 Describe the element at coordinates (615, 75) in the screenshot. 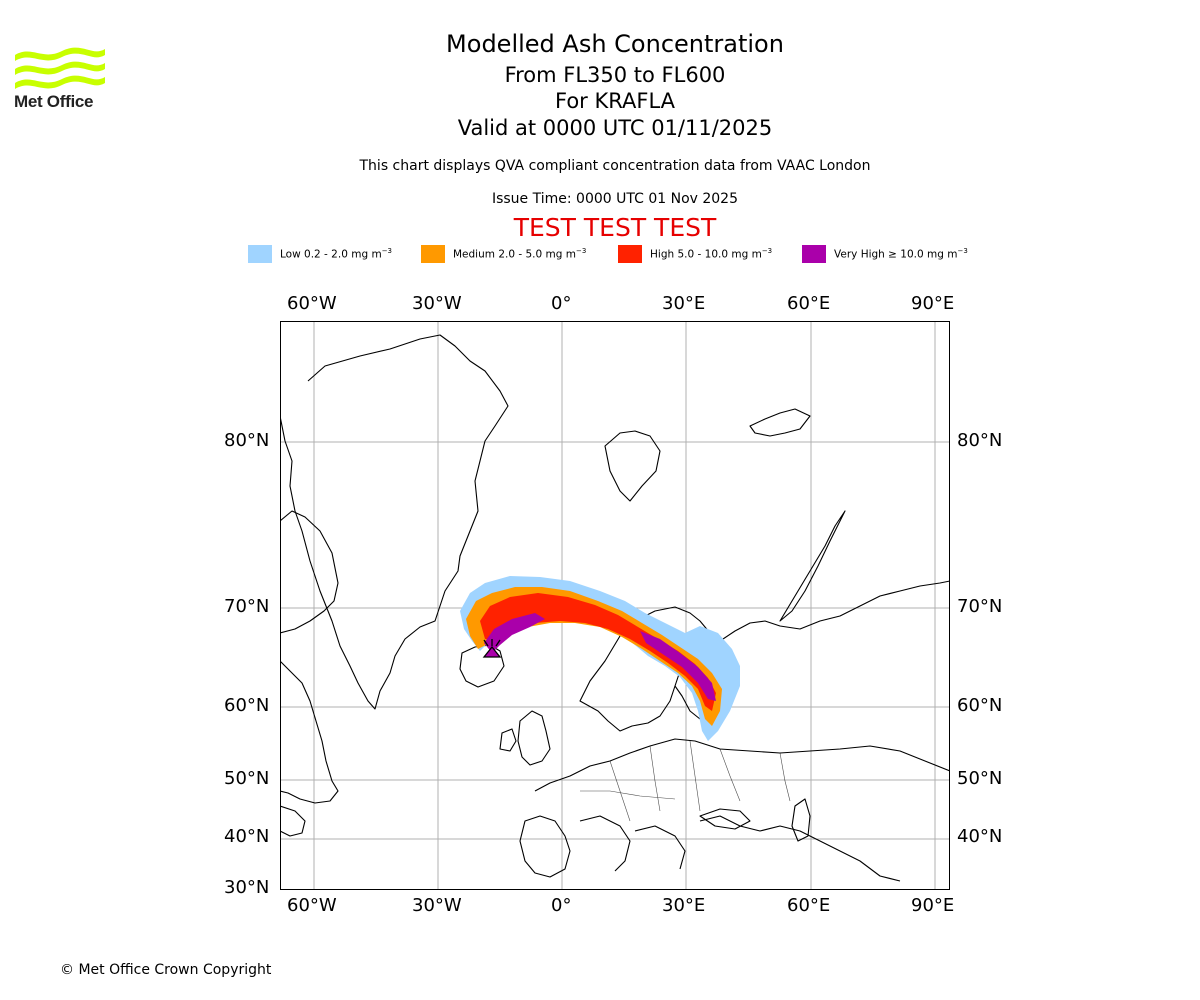

I see `flight-levels: From FL350 to FL600` at that location.